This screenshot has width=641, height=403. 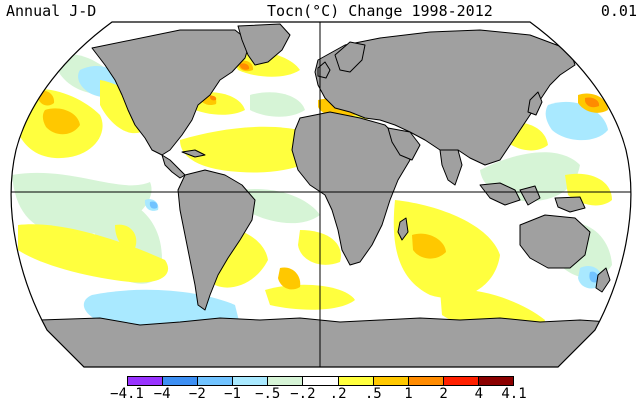 I want to click on arabia, so click(x=404, y=144).